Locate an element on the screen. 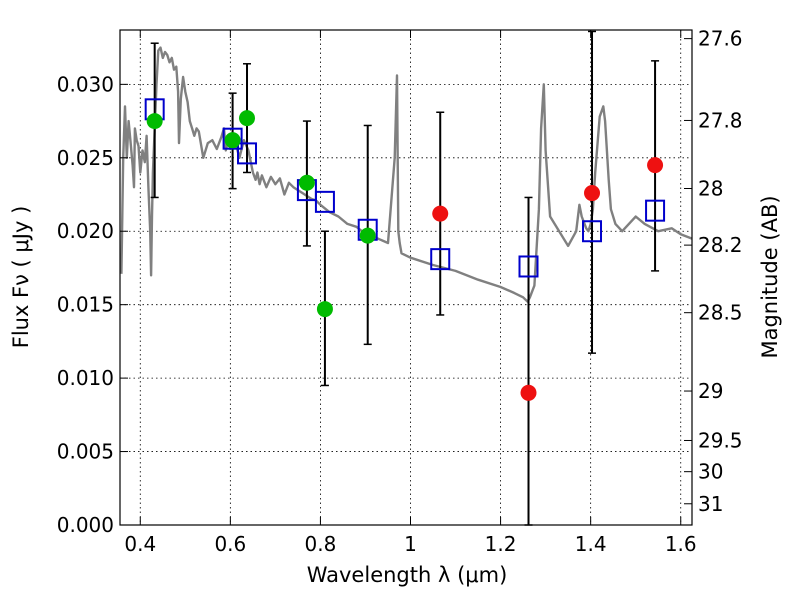 The width and height of the screenshot is (800, 600). x-tick-label: 0.4 is located at coordinates (140, 544).